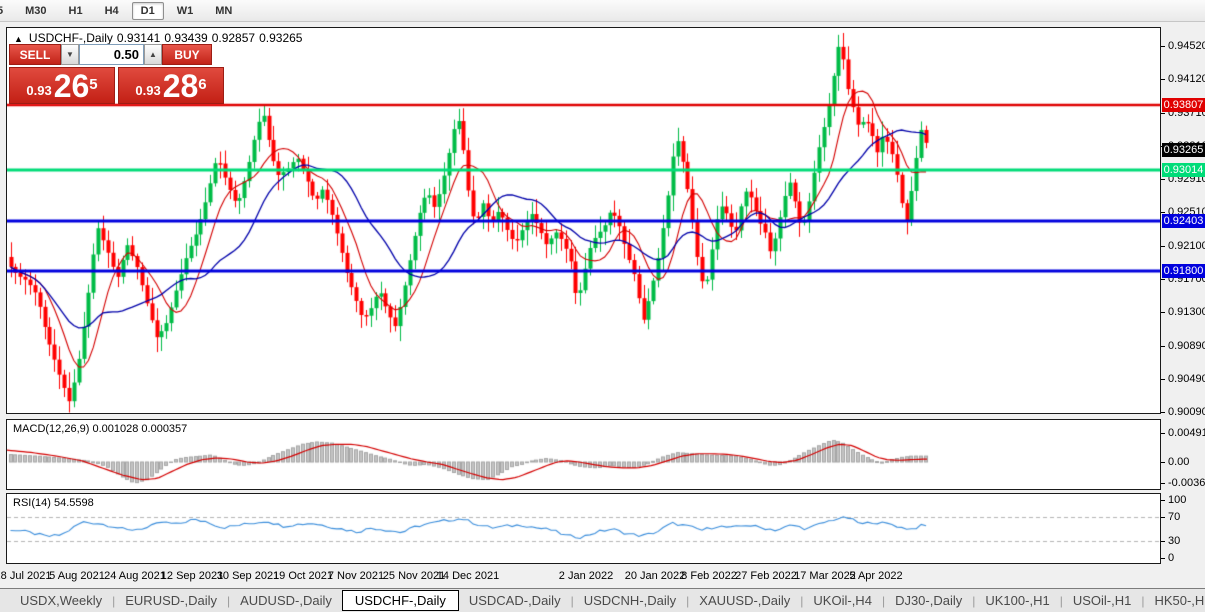  Describe the element at coordinates (766, 576) in the screenshot. I see `date-axis-label: 27 Feb 2022` at that location.